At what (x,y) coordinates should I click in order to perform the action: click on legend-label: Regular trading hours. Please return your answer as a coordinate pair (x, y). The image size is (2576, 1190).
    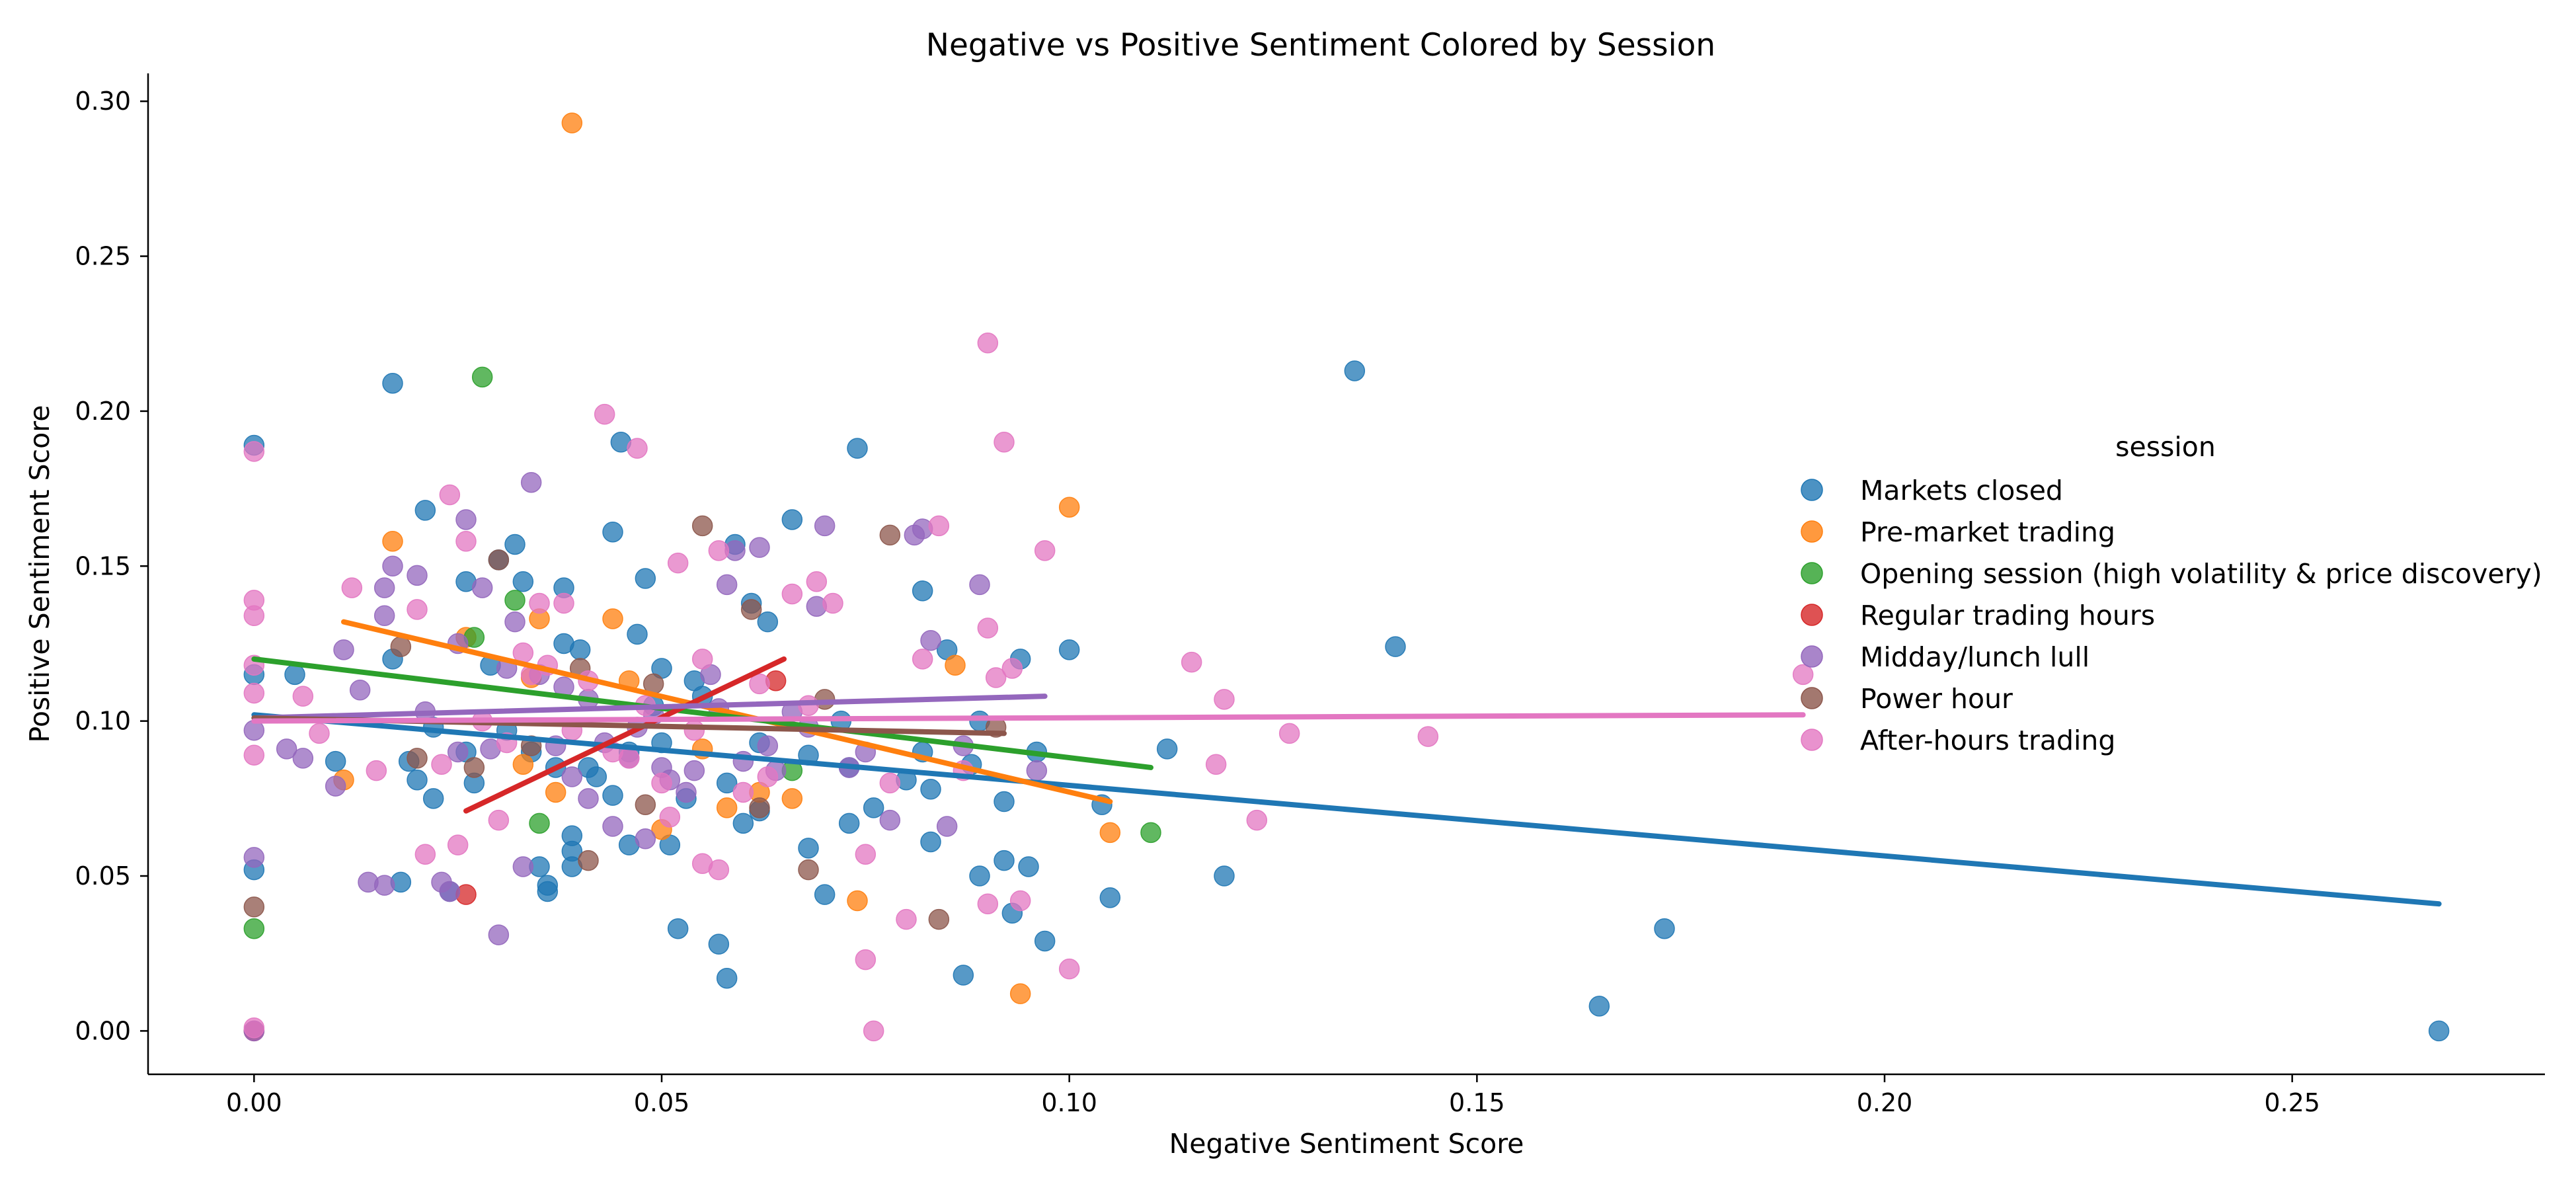
    Looking at the image, I should click on (2007, 615).